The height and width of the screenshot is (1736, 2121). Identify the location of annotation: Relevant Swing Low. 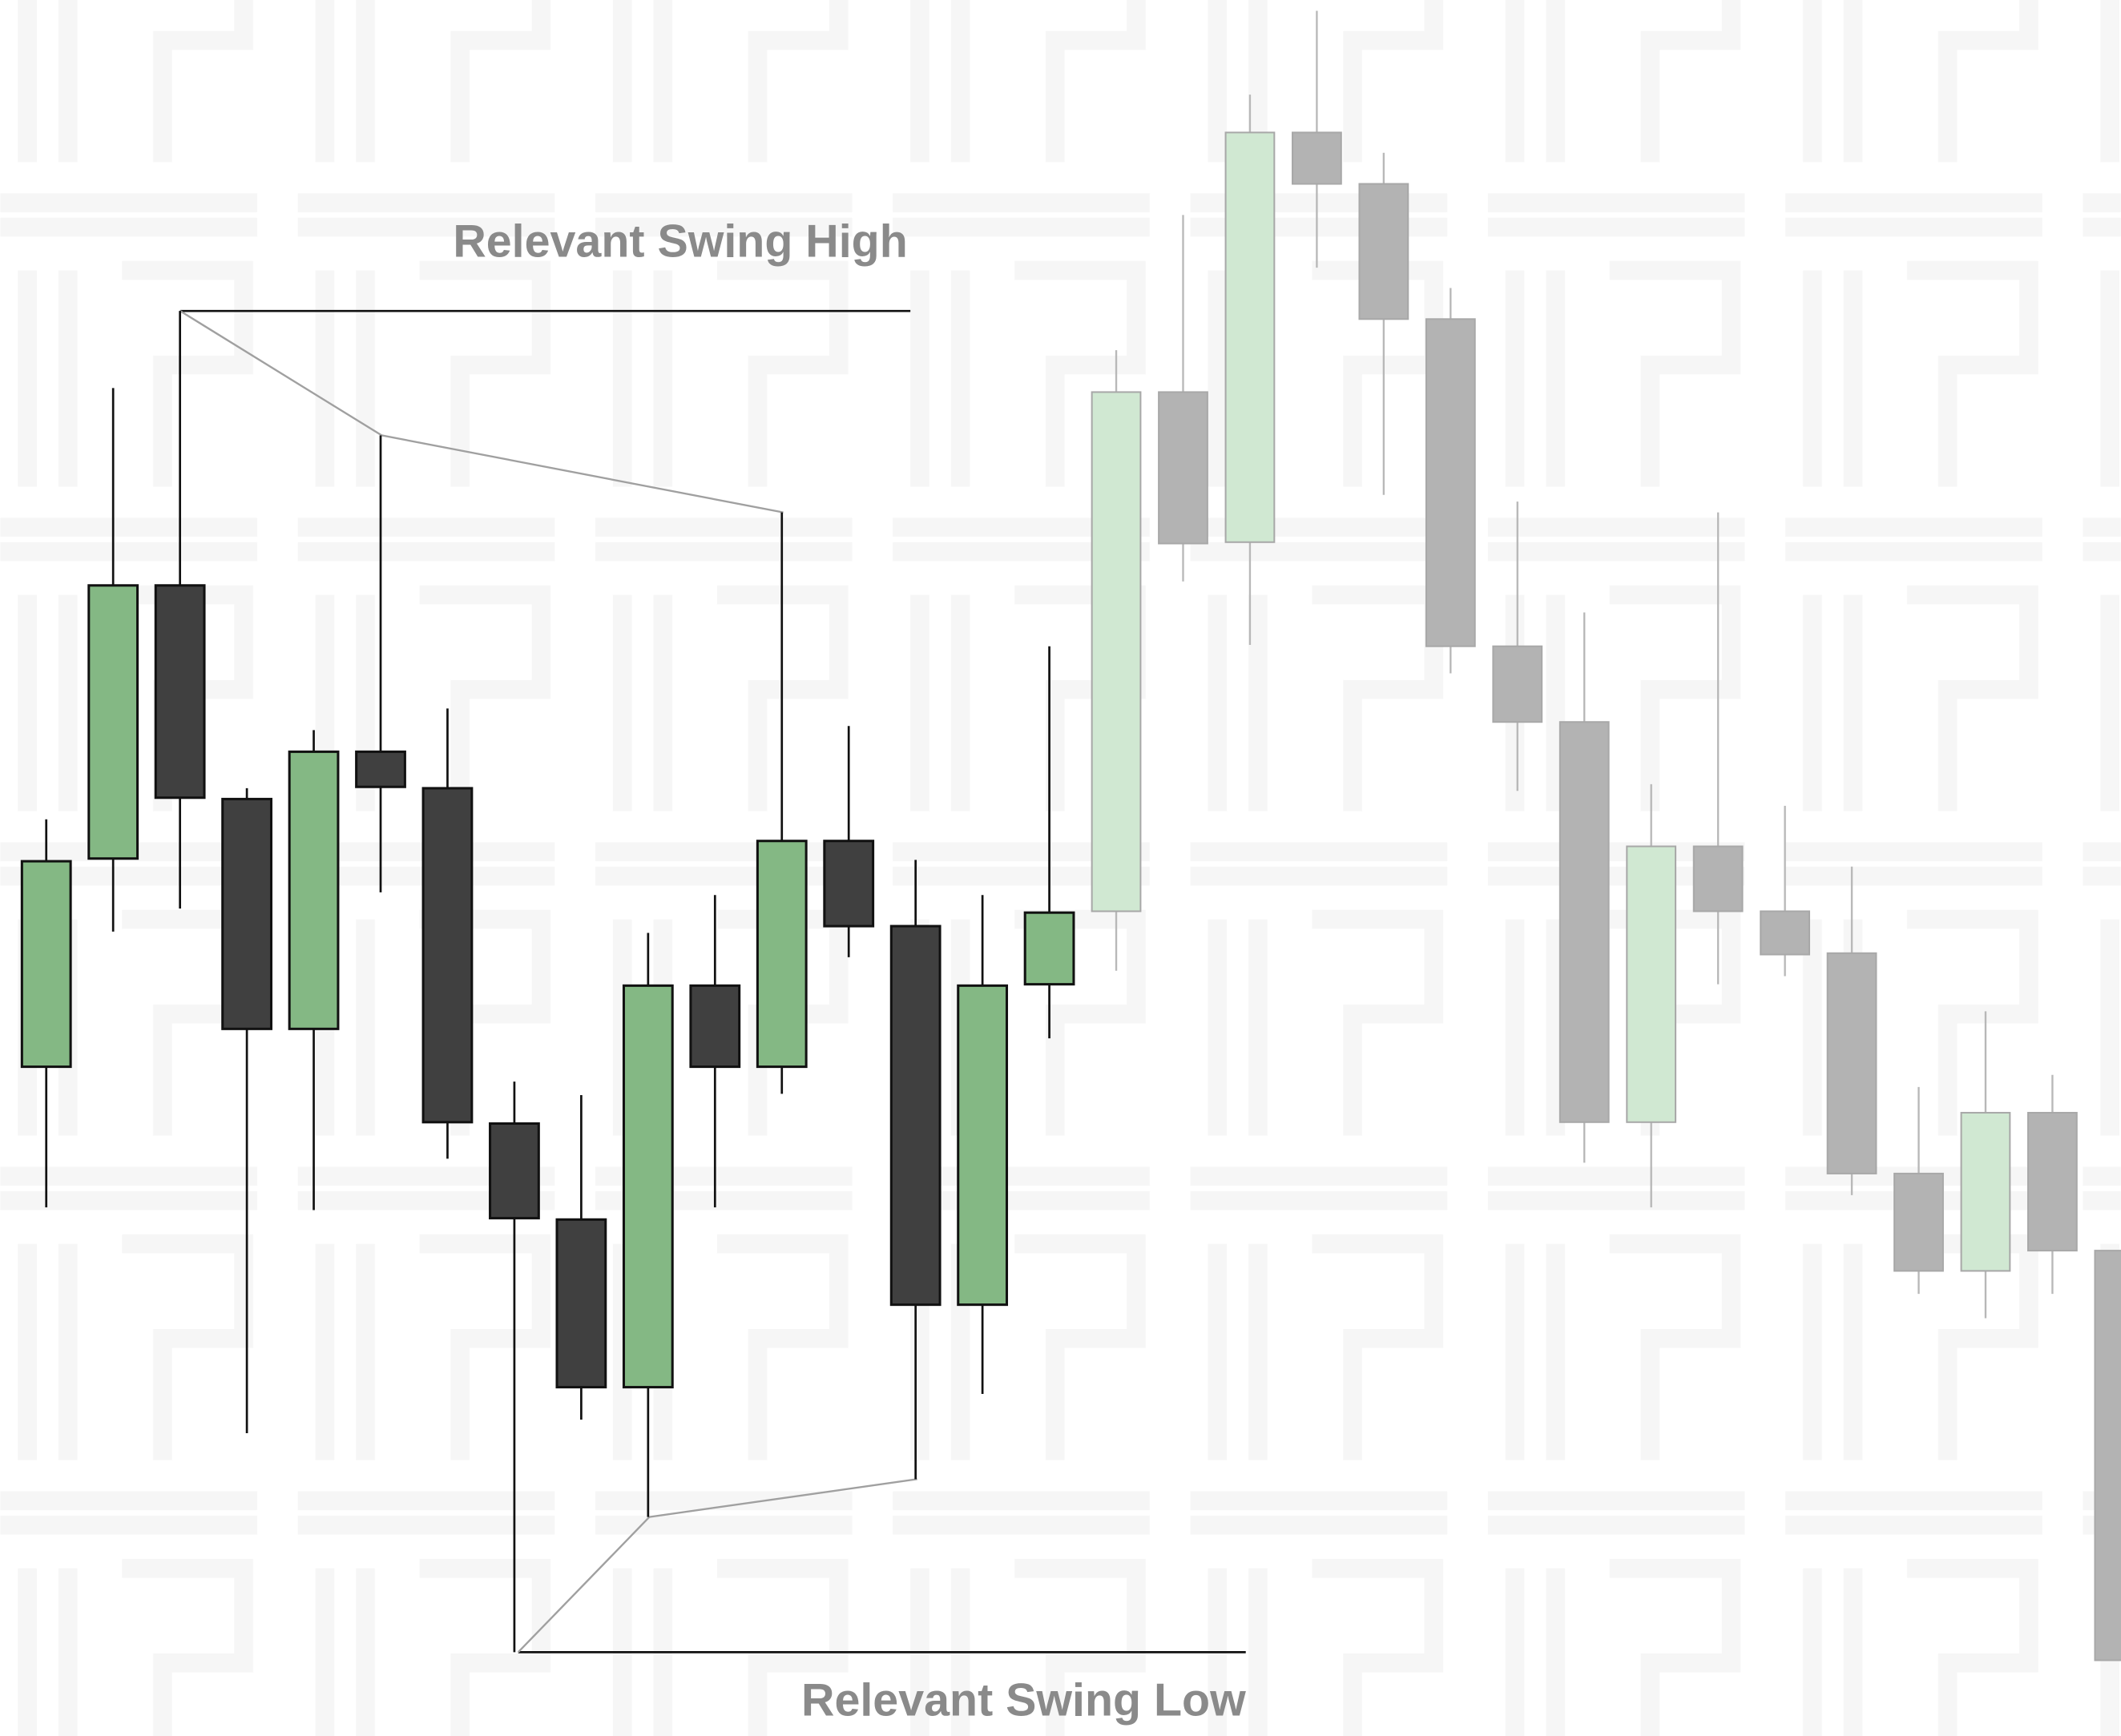
(1024, 1701).